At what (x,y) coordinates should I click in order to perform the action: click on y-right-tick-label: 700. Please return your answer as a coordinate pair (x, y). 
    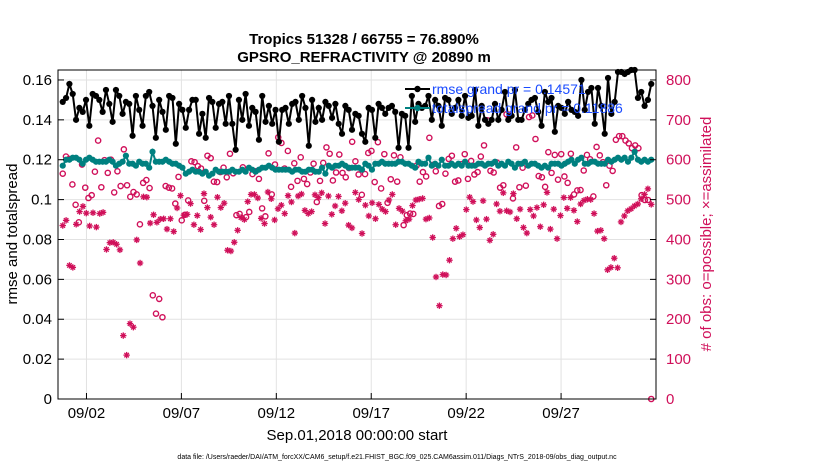
    Looking at the image, I should click on (678, 120).